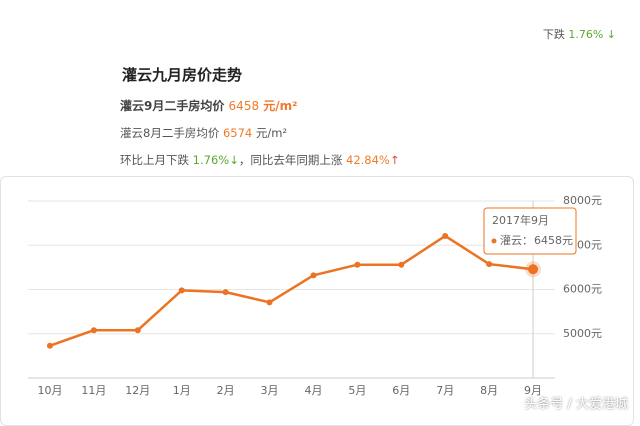 The width and height of the screenshot is (640, 426). I want to click on x-tick-label: 10月, so click(49, 390).